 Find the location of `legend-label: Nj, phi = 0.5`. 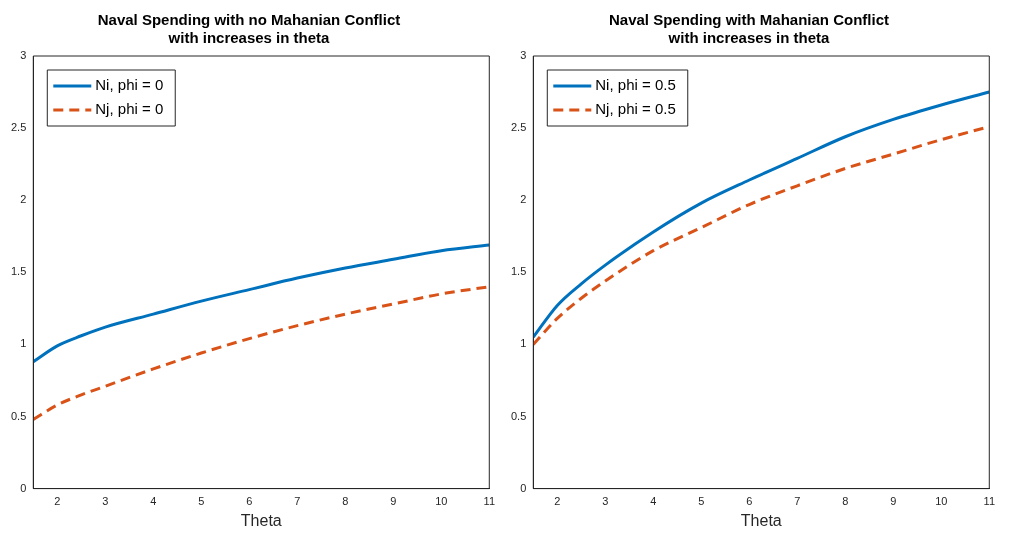

legend-label: Nj, phi = 0.5 is located at coordinates (635, 109).